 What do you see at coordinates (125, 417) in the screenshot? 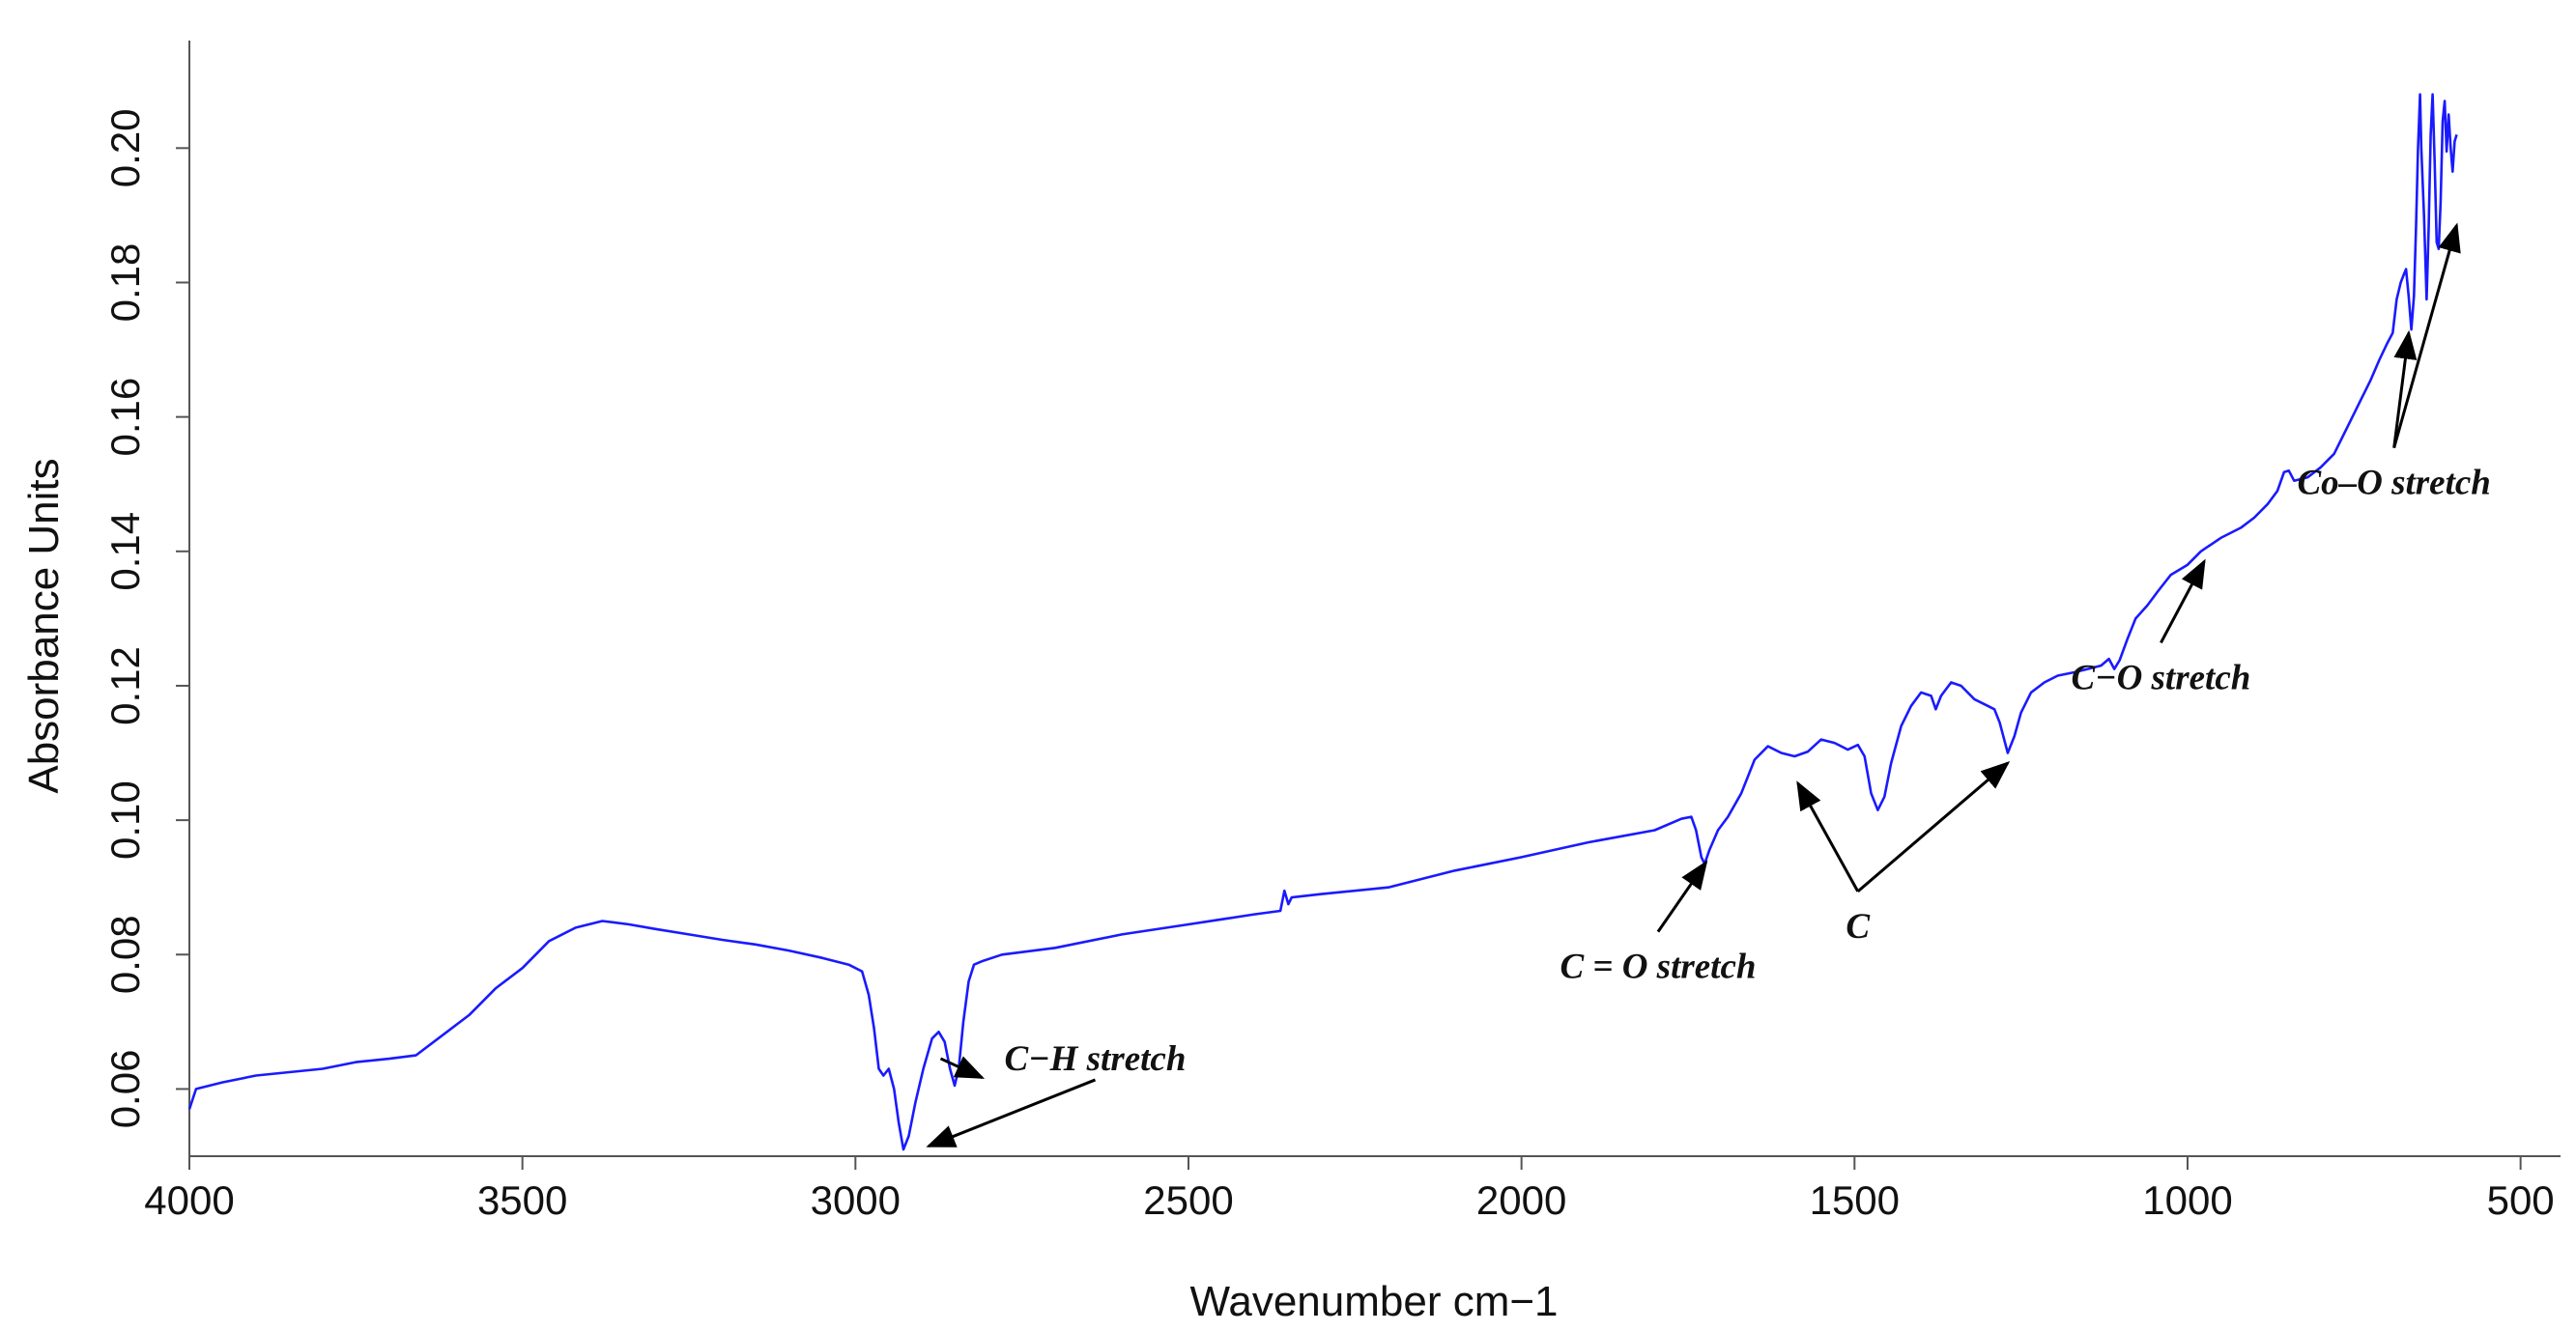
I see `y-tick-label: 0.16` at bounding box center [125, 417].